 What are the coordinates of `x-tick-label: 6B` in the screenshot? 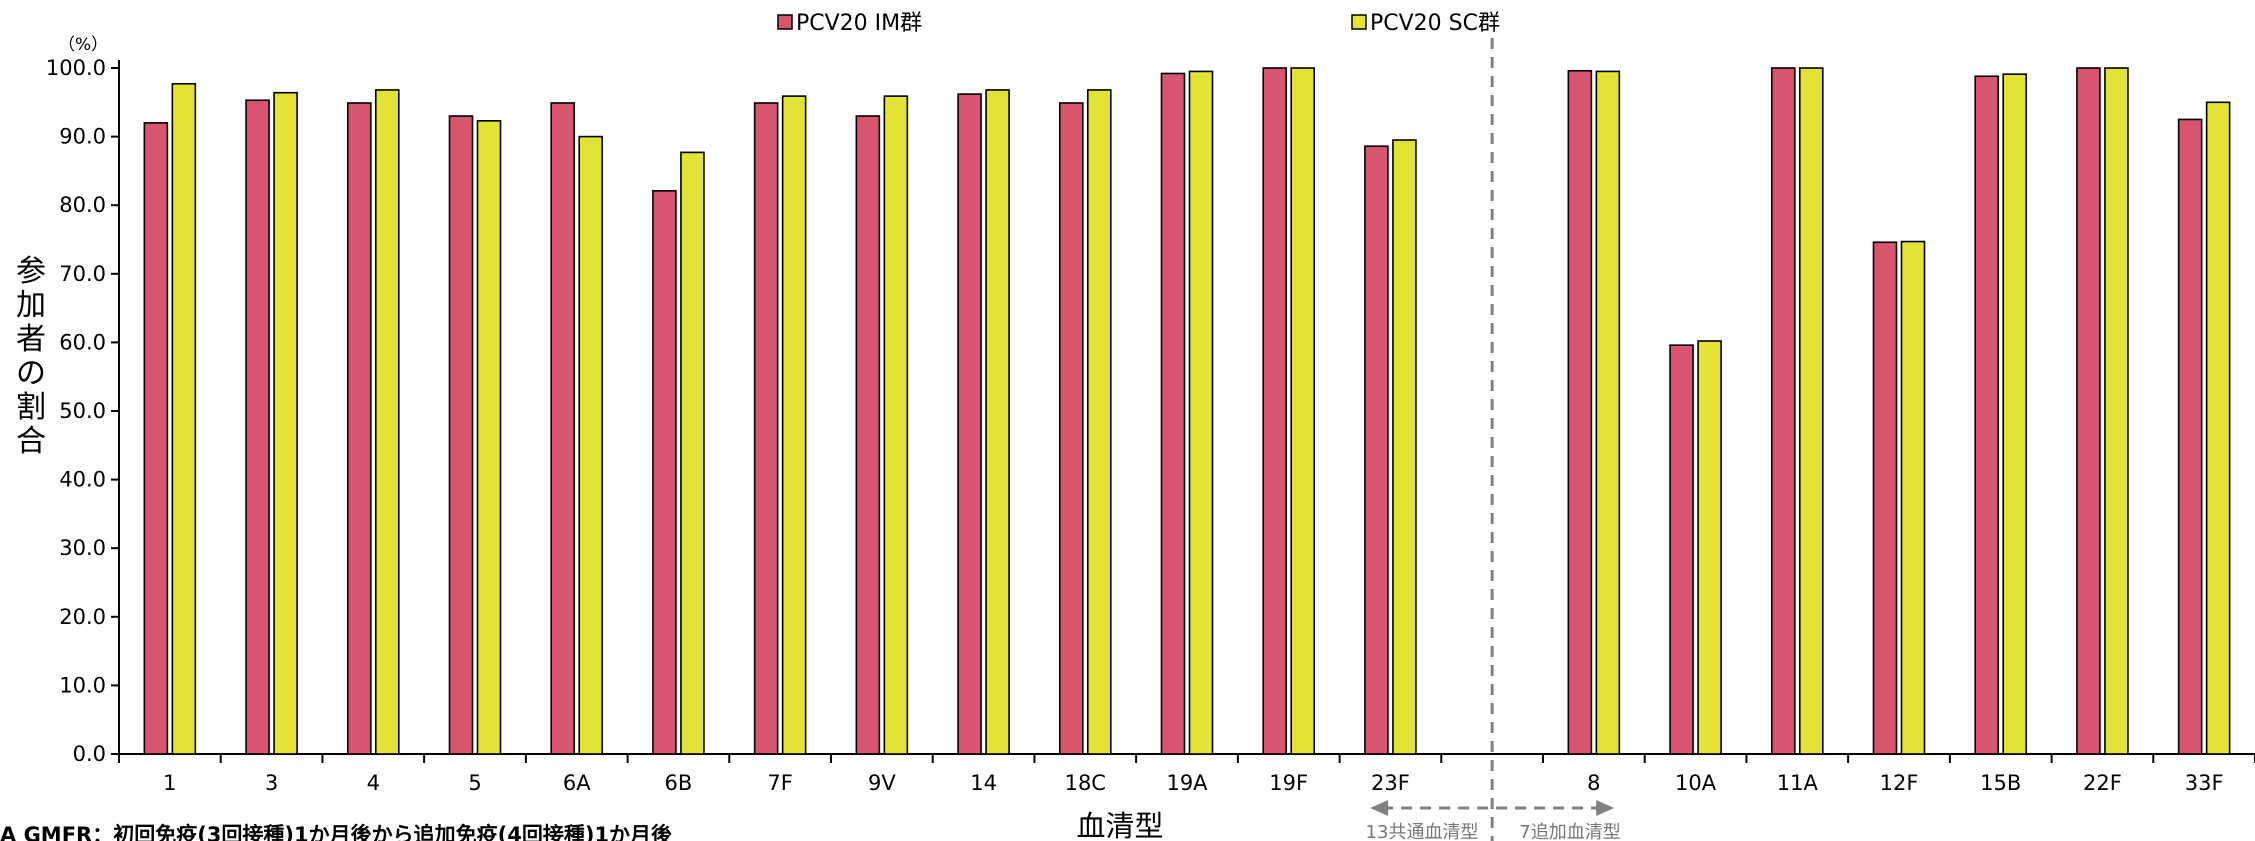 It's located at (679, 783).